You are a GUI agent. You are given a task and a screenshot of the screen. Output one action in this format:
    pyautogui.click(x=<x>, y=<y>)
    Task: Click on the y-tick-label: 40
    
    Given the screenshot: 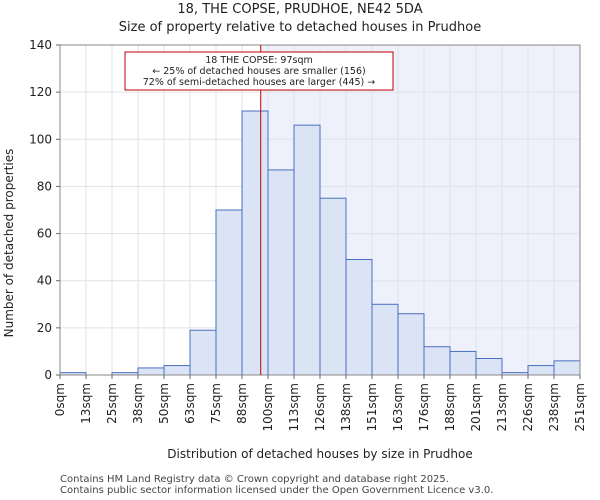 What is the action you would take?
    pyautogui.click(x=44, y=281)
    